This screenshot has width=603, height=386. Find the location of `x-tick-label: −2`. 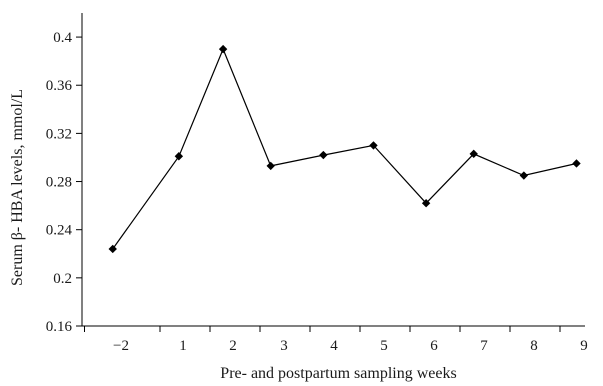

x-tick-label: −2 is located at coordinates (121, 346).